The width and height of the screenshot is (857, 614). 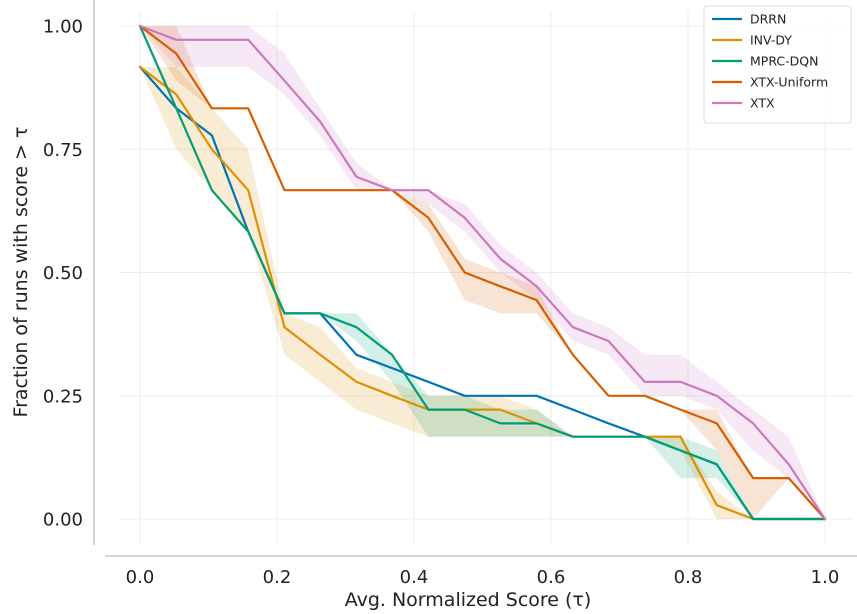 What do you see at coordinates (688, 577) in the screenshot?
I see `x-tick-label: 0.8` at bounding box center [688, 577].